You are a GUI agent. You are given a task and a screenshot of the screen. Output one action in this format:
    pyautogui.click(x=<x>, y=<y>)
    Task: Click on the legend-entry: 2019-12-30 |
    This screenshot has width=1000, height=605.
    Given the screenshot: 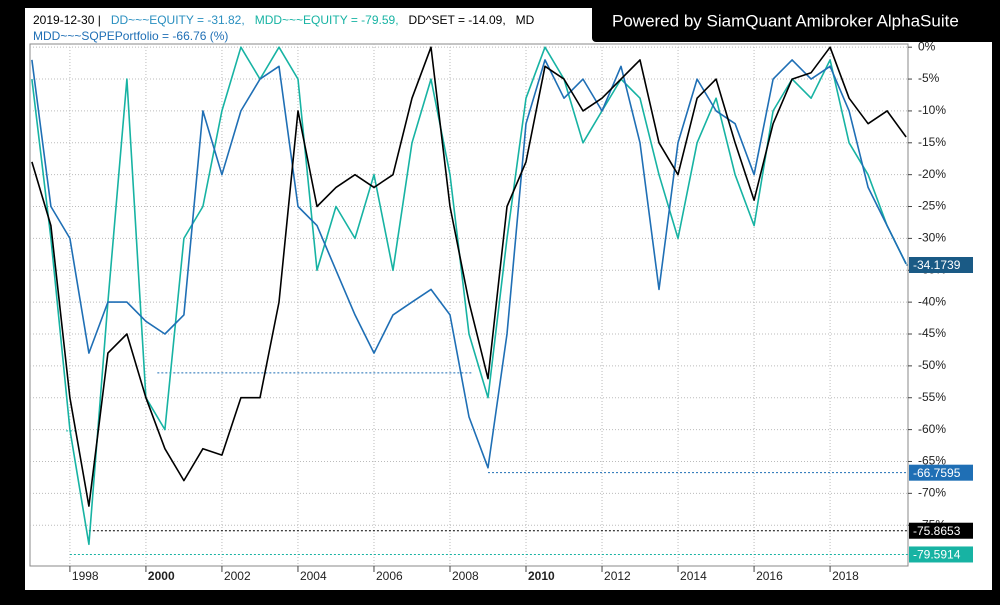 What is the action you would take?
    pyautogui.click(x=67, y=20)
    